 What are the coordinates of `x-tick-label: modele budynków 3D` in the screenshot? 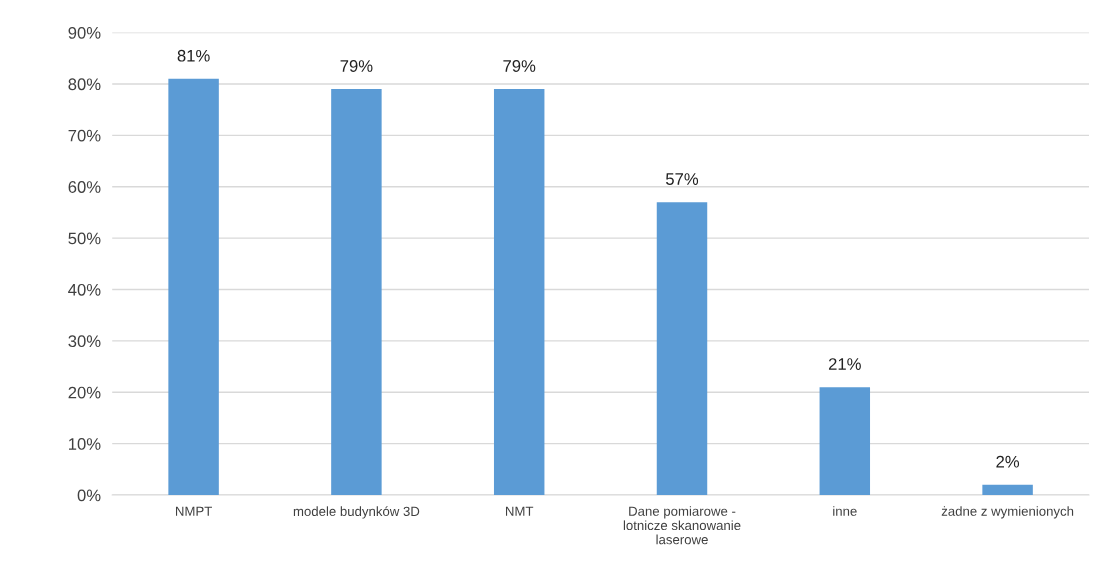 It's located at (356, 512).